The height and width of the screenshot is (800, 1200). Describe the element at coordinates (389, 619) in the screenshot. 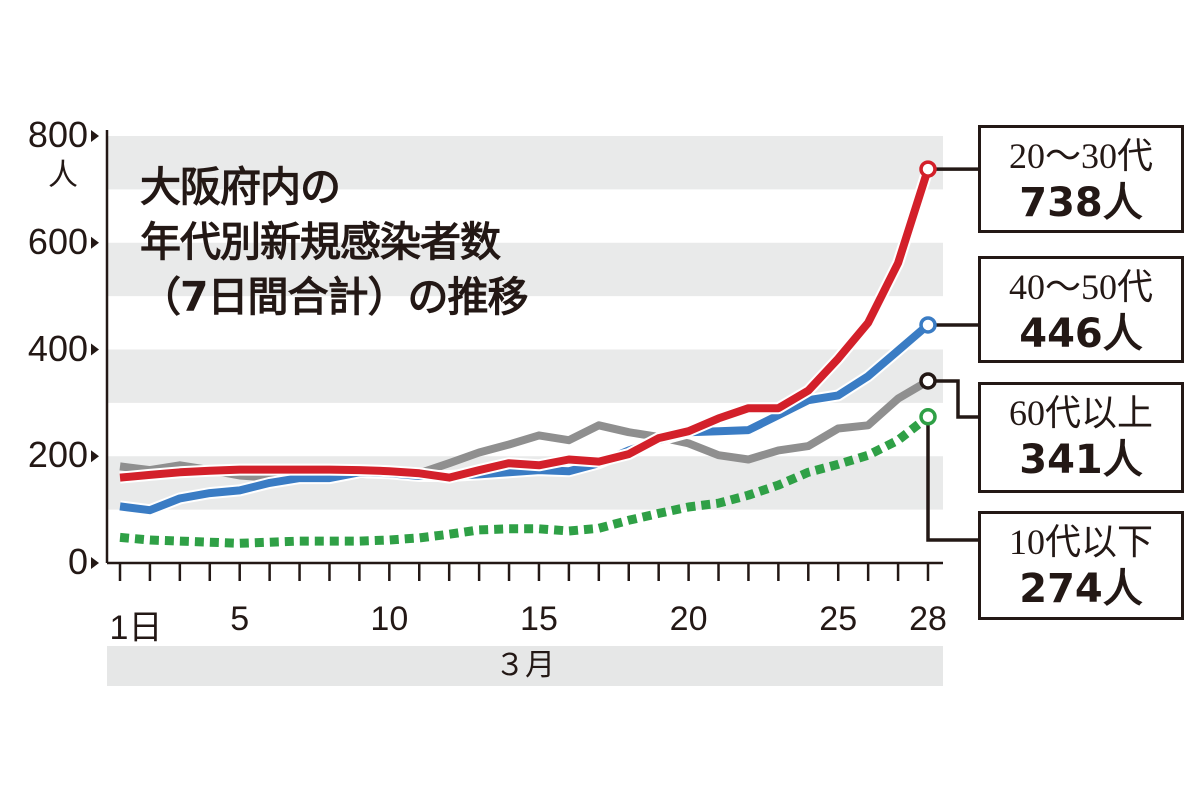

I see `x-tick-label: 10` at that location.